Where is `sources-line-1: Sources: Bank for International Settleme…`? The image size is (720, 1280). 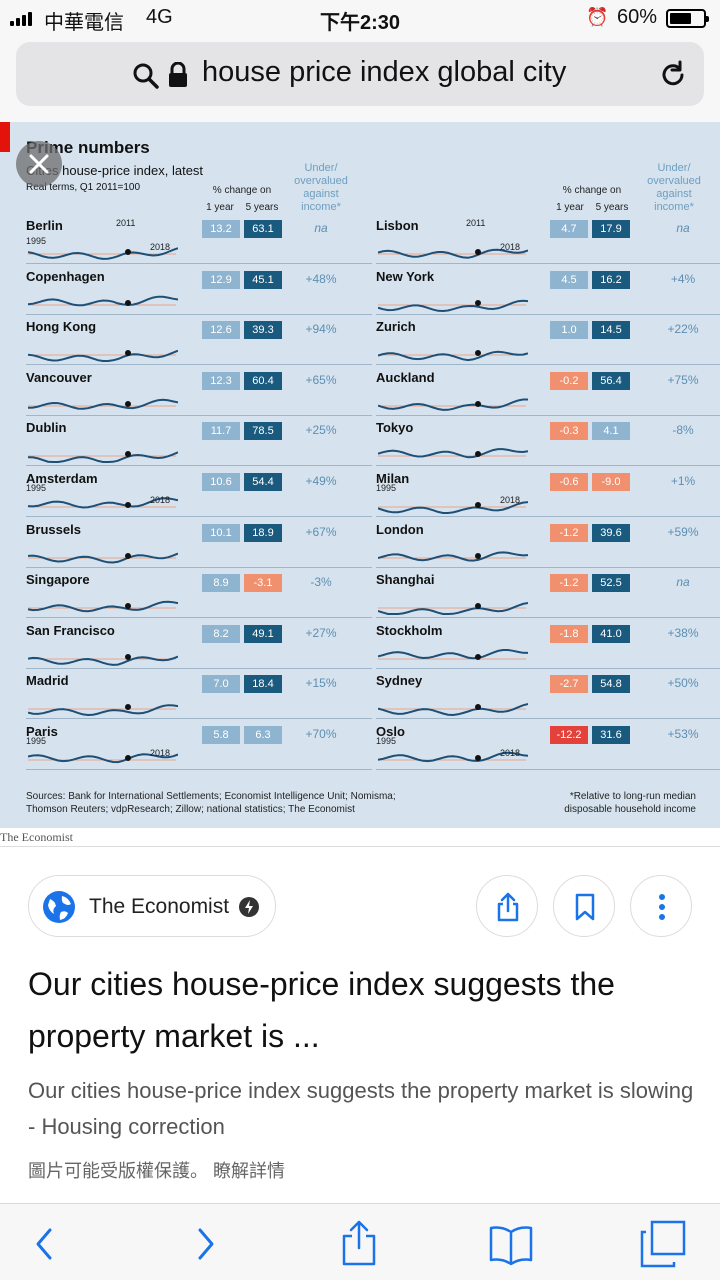
sources-line-1: Sources: Bank for International Settleme… is located at coordinates (211, 796).